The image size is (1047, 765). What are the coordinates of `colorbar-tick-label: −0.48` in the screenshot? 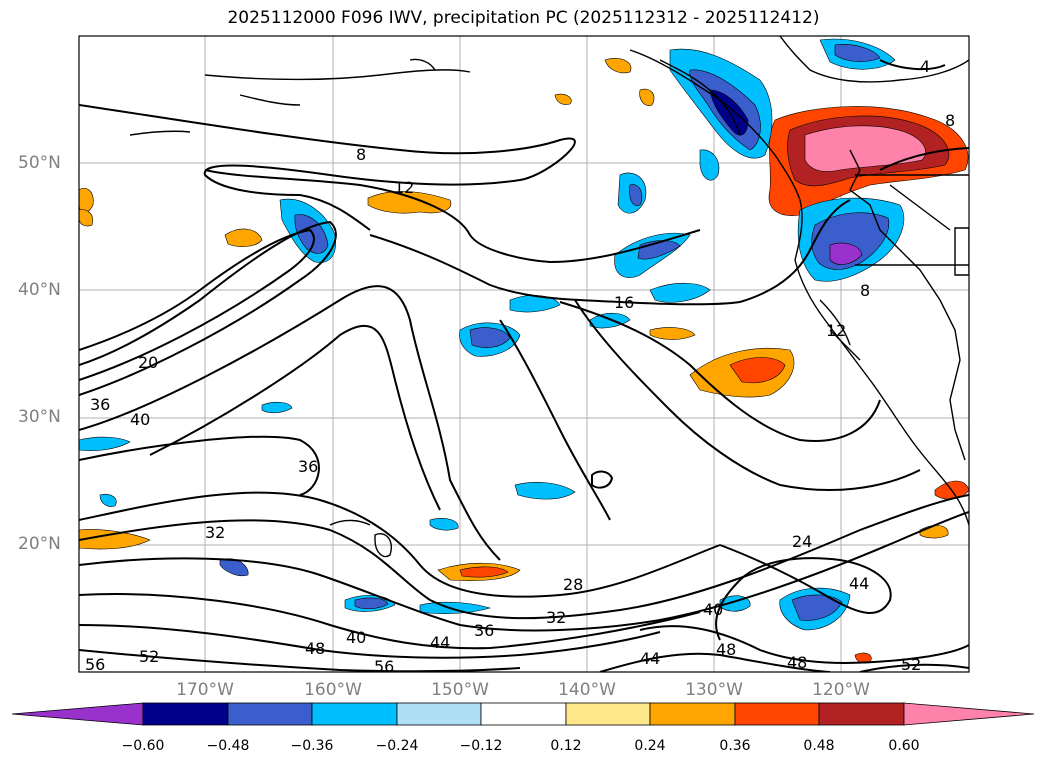 It's located at (228, 746).